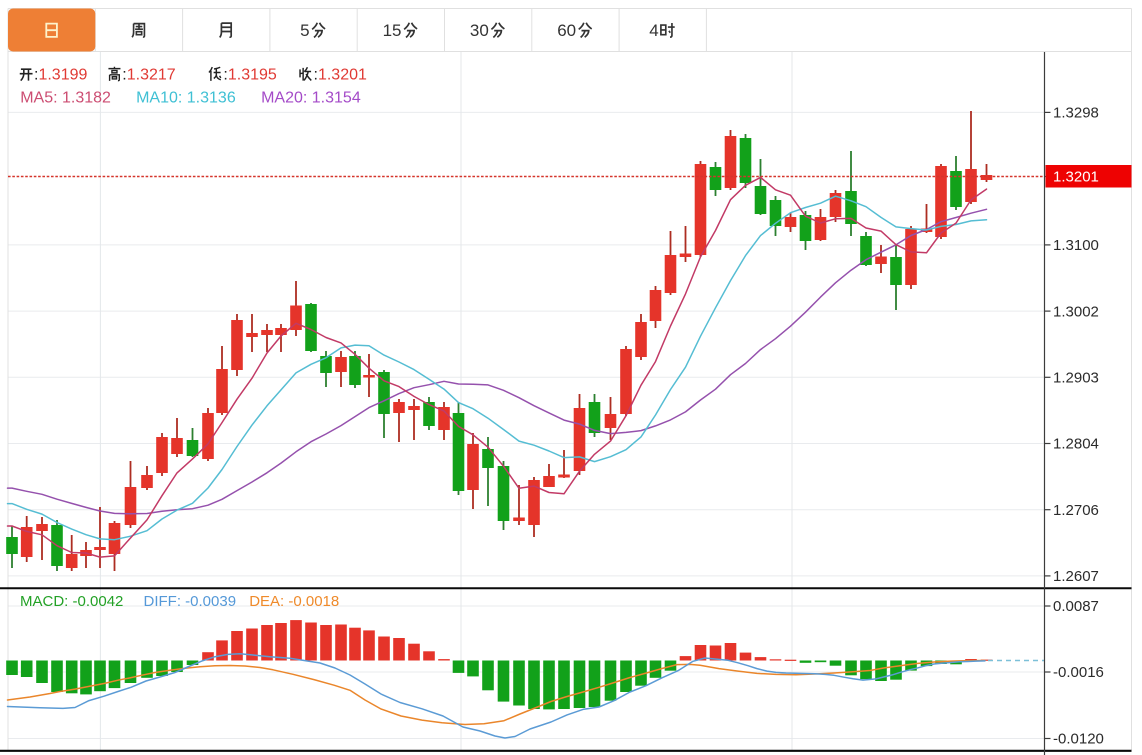 Image resolution: width=1142 pixels, height=755 pixels. Describe the element at coordinates (1076, 245) in the screenshot. I see `svg-text: 1.3100` at that location.